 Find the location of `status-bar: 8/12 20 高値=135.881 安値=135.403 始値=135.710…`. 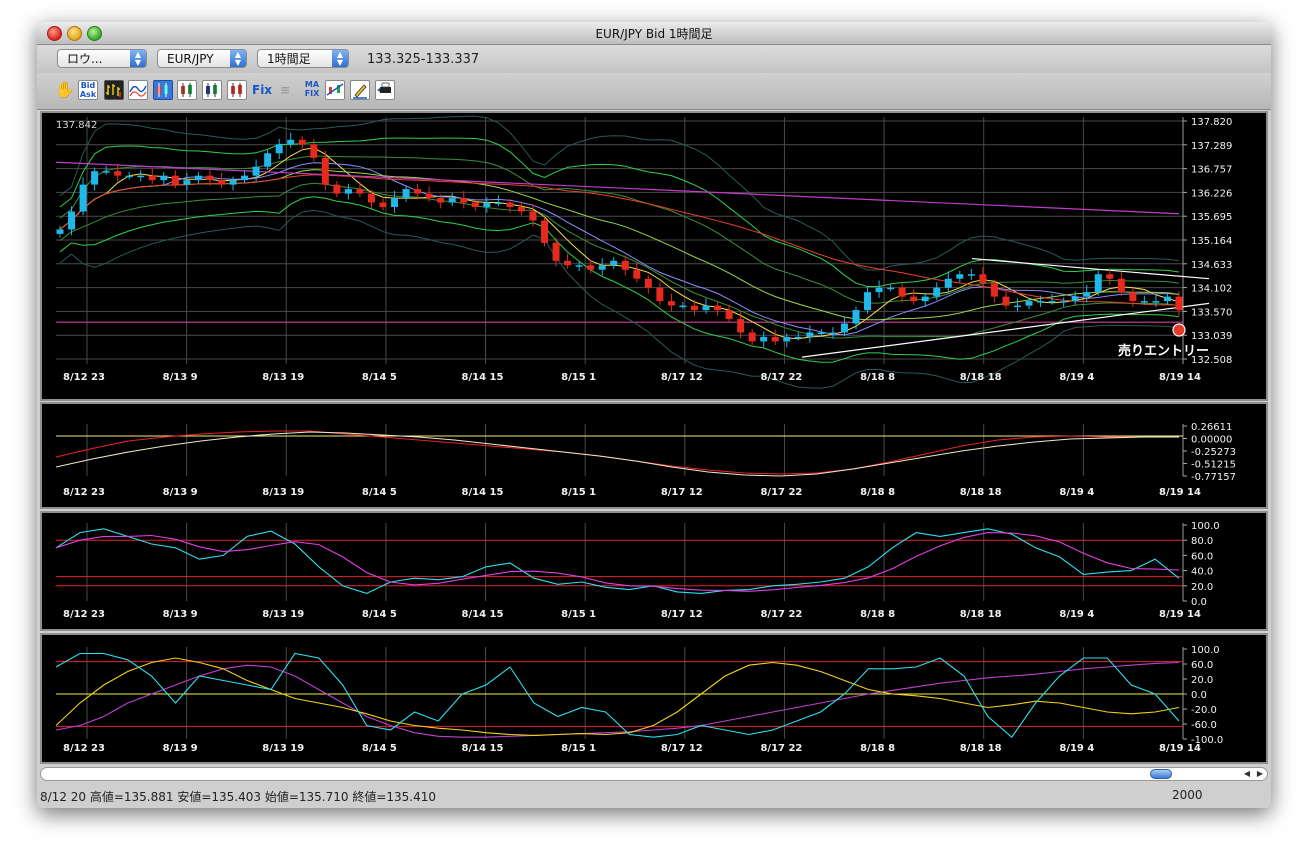

status-bar: 8/12 20 高値=135.881 安値=135.403 始値=135.710… is located at coordinates (654, 796).